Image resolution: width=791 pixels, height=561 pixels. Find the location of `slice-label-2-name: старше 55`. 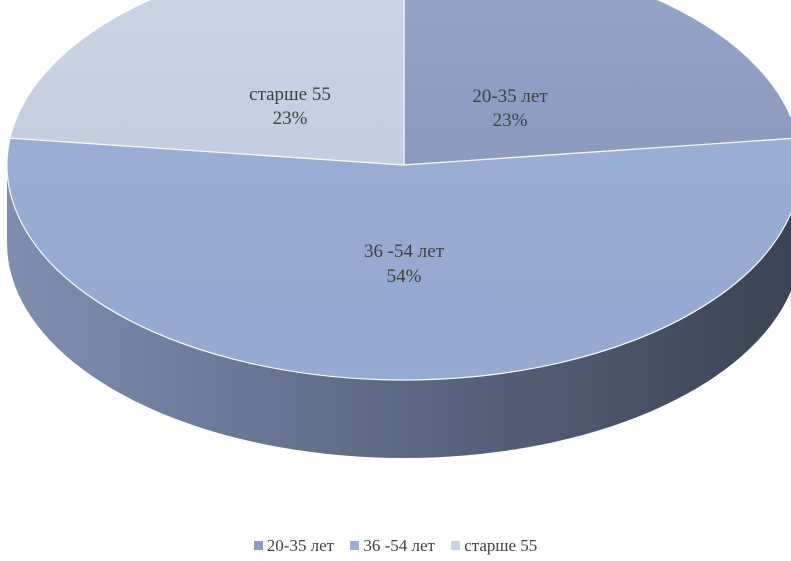

slice-label-2-name: старше 55 is located at coordinates (290, 94).